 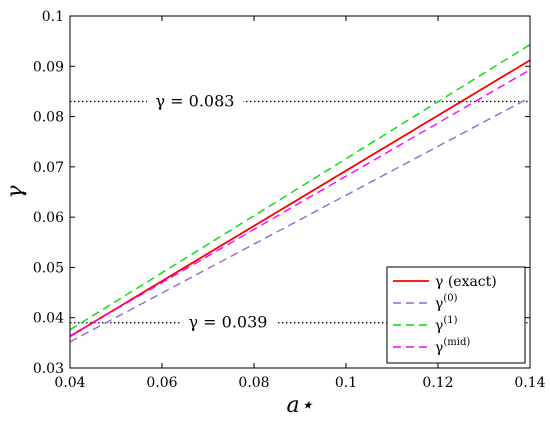 What do you see at coordinates (346, 383) in the screenshot?
I see `x-tick-label: 0.1` at bounding box center [346, 383].